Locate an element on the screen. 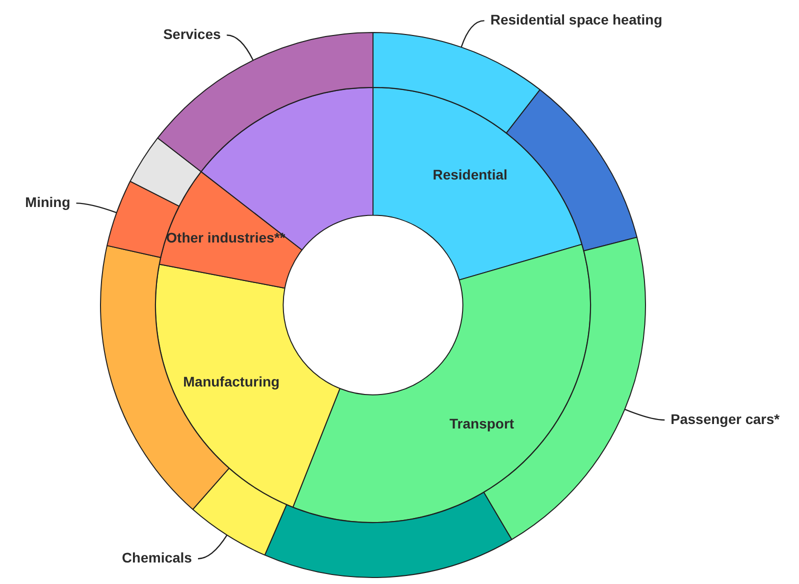 The height and width of the screenshot is (584, 799). slice-label: Manufacturing is located at coordinates (231, 382).